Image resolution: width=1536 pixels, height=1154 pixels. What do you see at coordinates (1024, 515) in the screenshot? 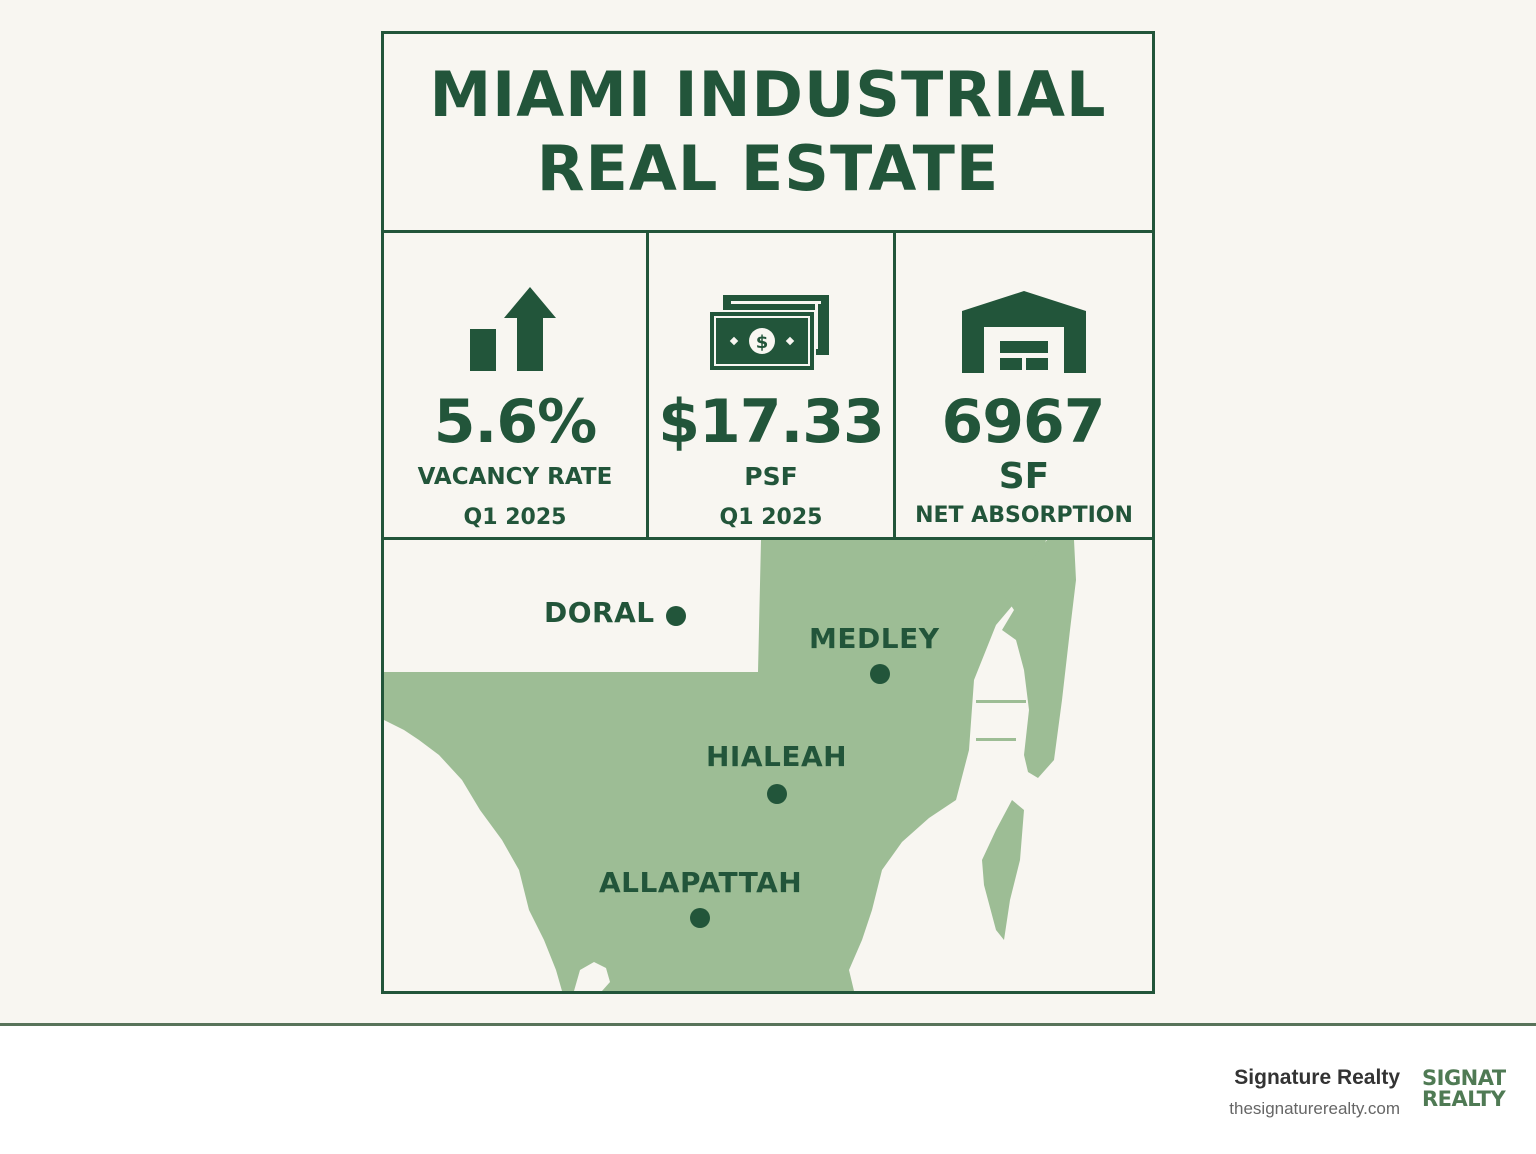
I see `absorption-label: NET ABSORPTION` at bounding box center [1024, 515].